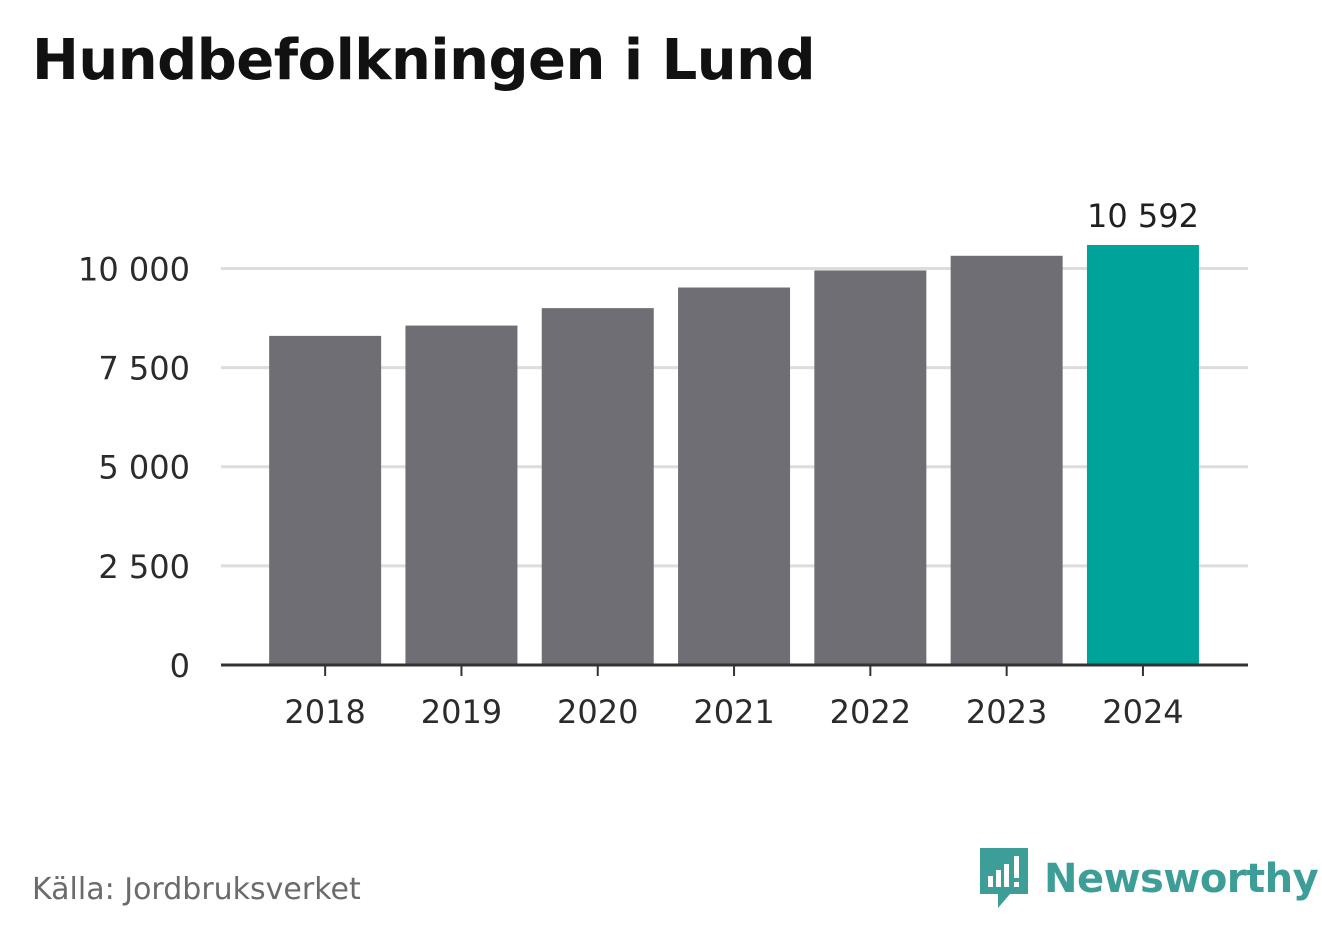 The image size is (1322, 939). I want to click on y-axis-labels: 0 2 500 5 000 7 500 10 000, so click(134, 467).